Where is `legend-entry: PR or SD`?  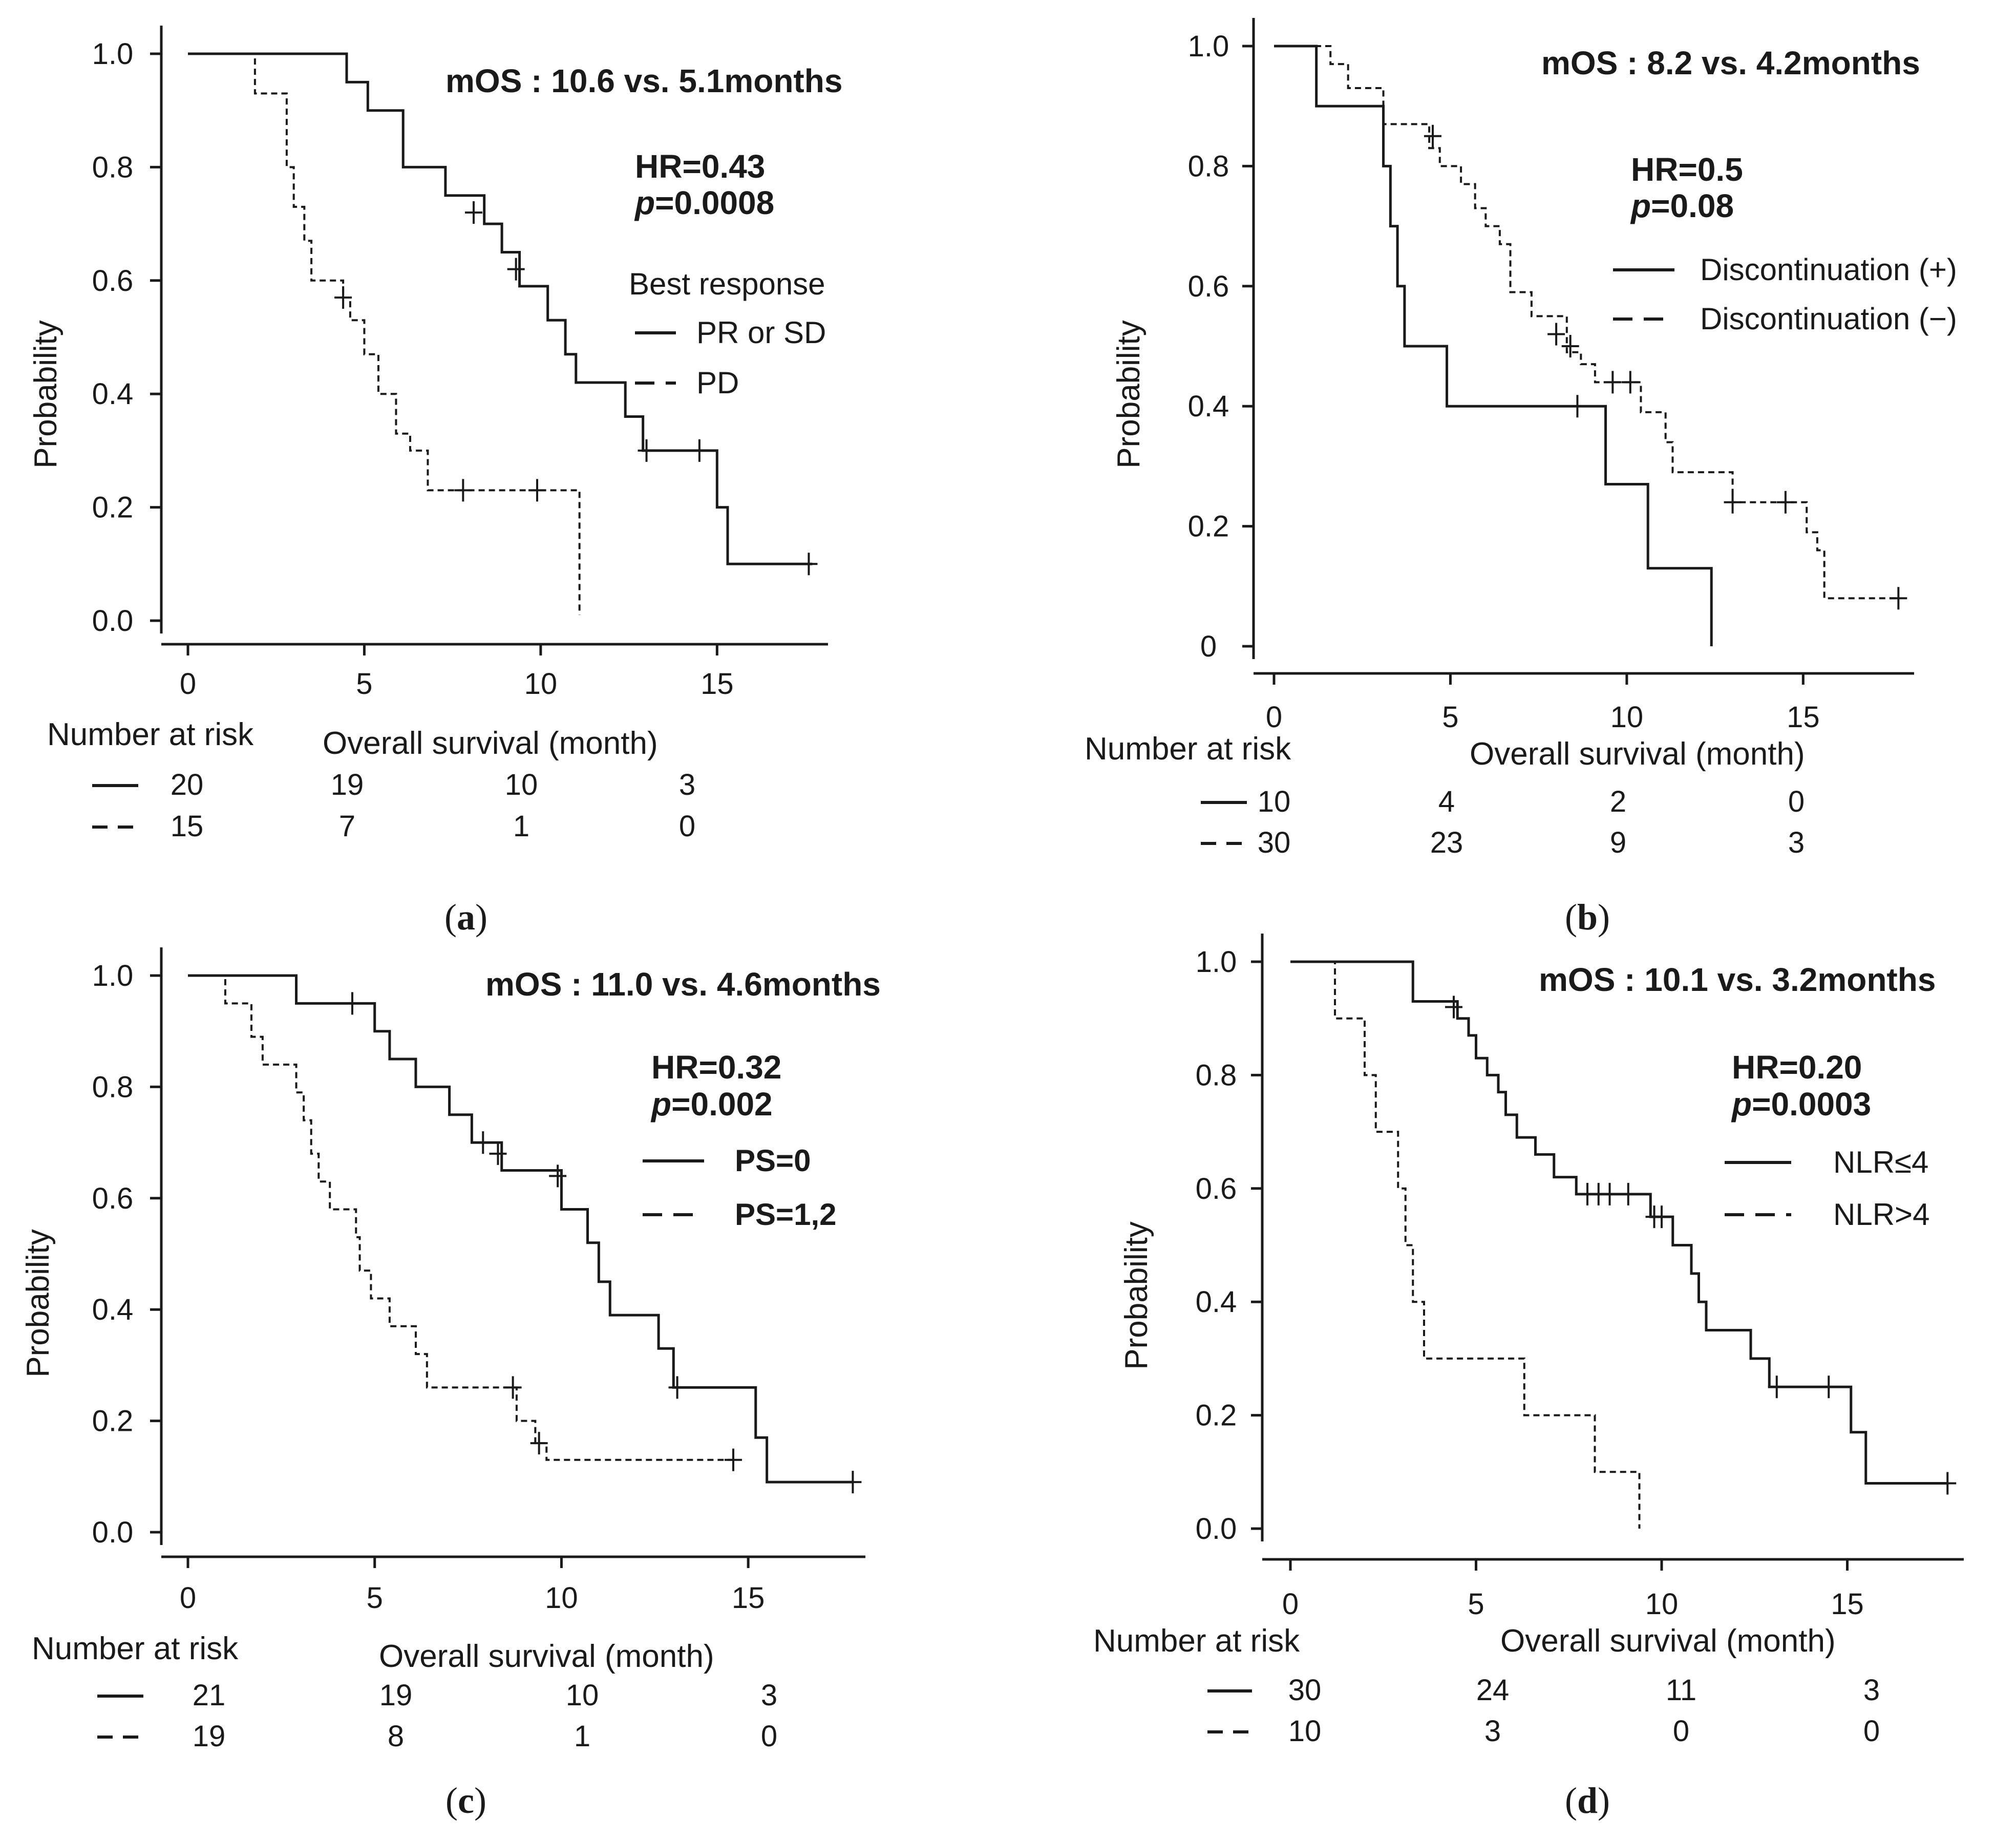 legend-entry: PR or SD is located at coordinates (761, 333).